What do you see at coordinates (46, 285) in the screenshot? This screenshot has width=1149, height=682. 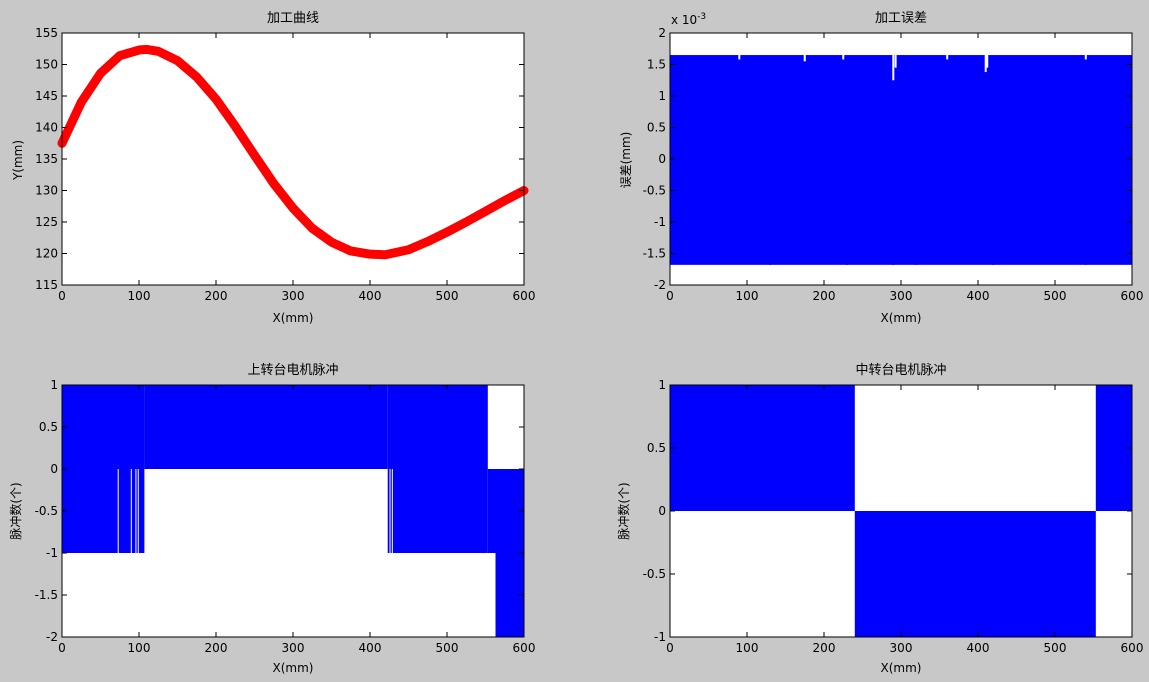 I see `y-tick-label: 115` at bounding box center [46, 285].